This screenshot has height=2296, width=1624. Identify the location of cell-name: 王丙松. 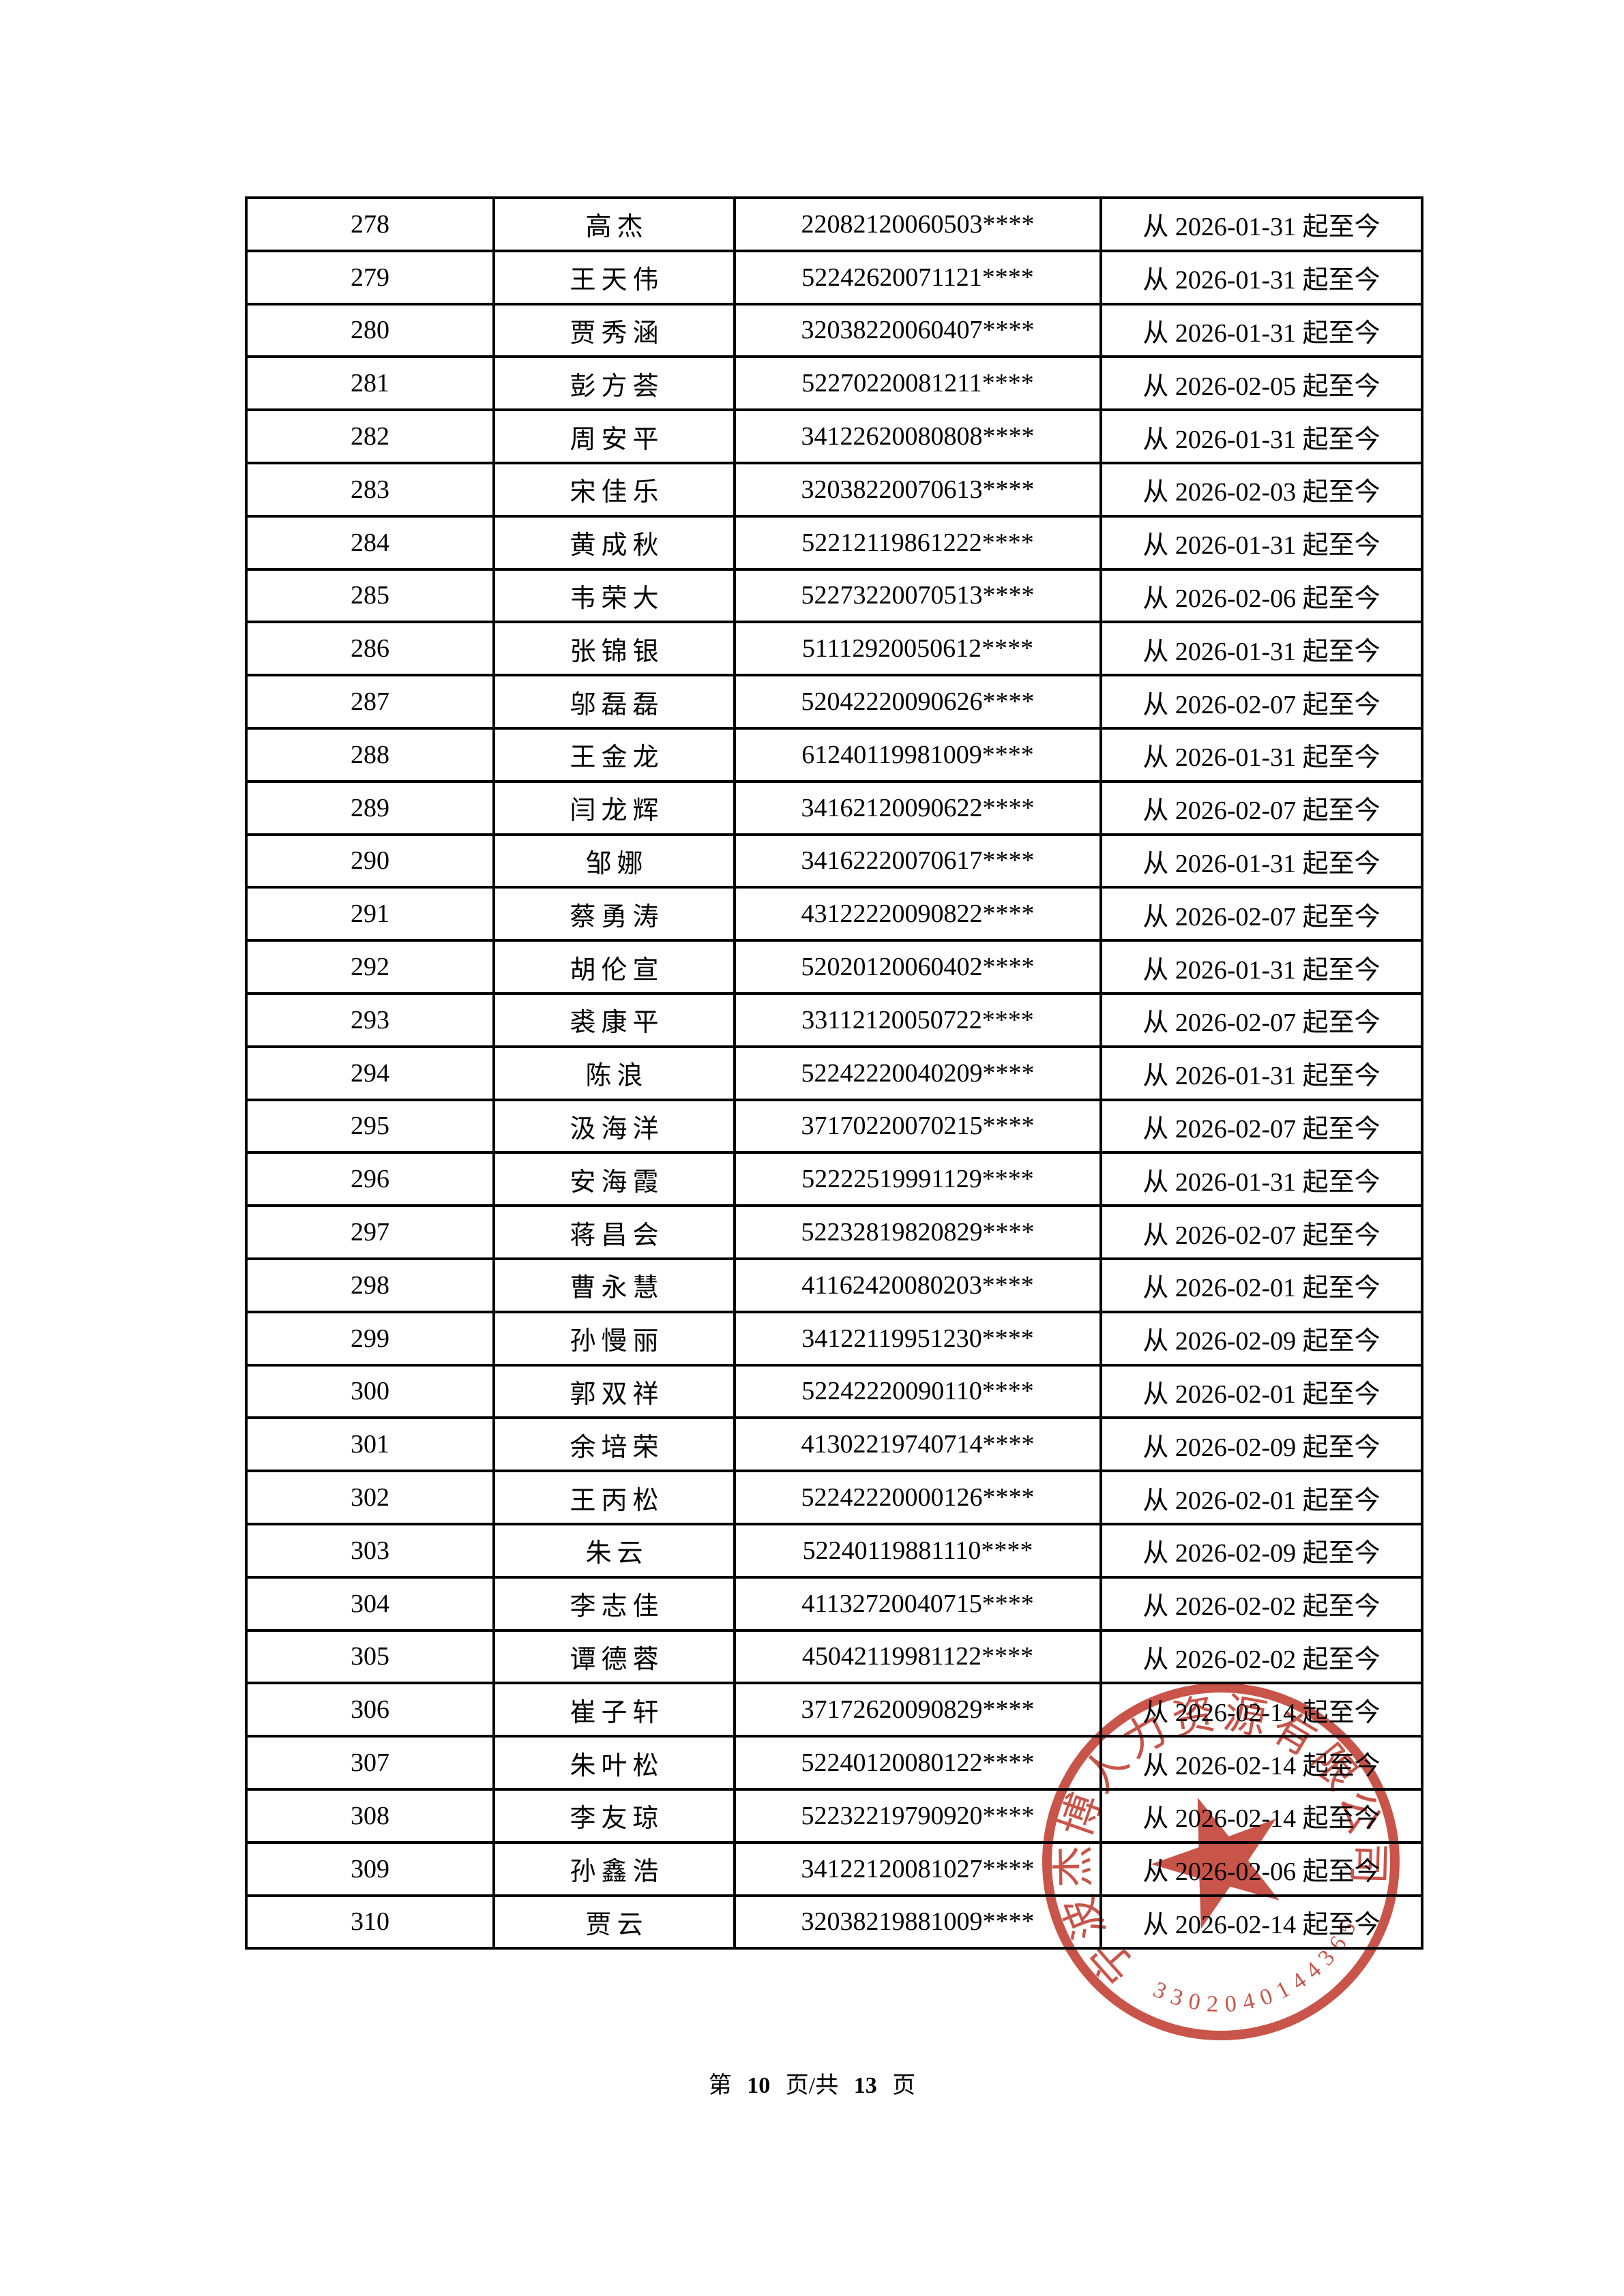
(614, 1498).